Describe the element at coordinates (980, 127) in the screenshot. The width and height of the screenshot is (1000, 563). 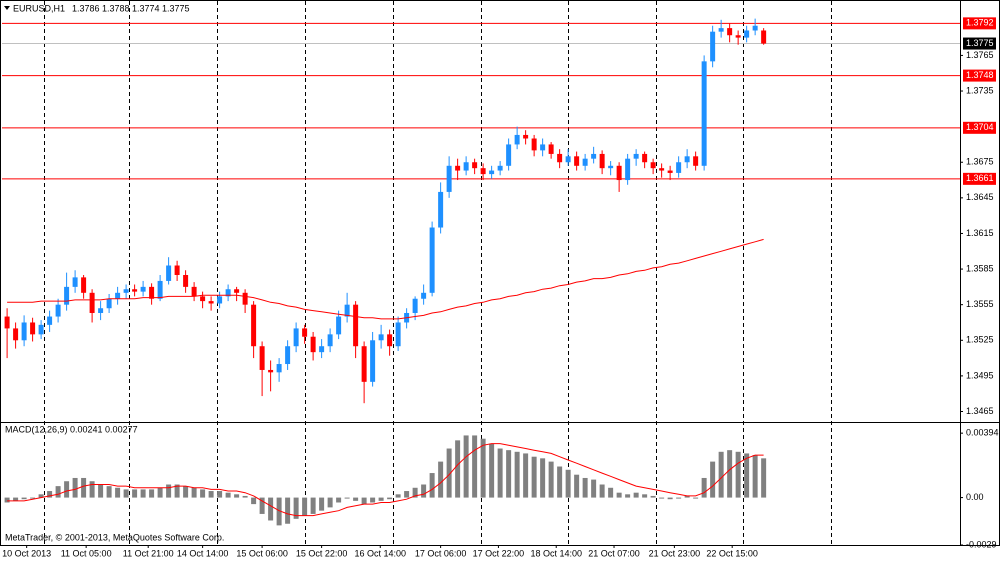
I see `level-label: 1.3704` at that location.